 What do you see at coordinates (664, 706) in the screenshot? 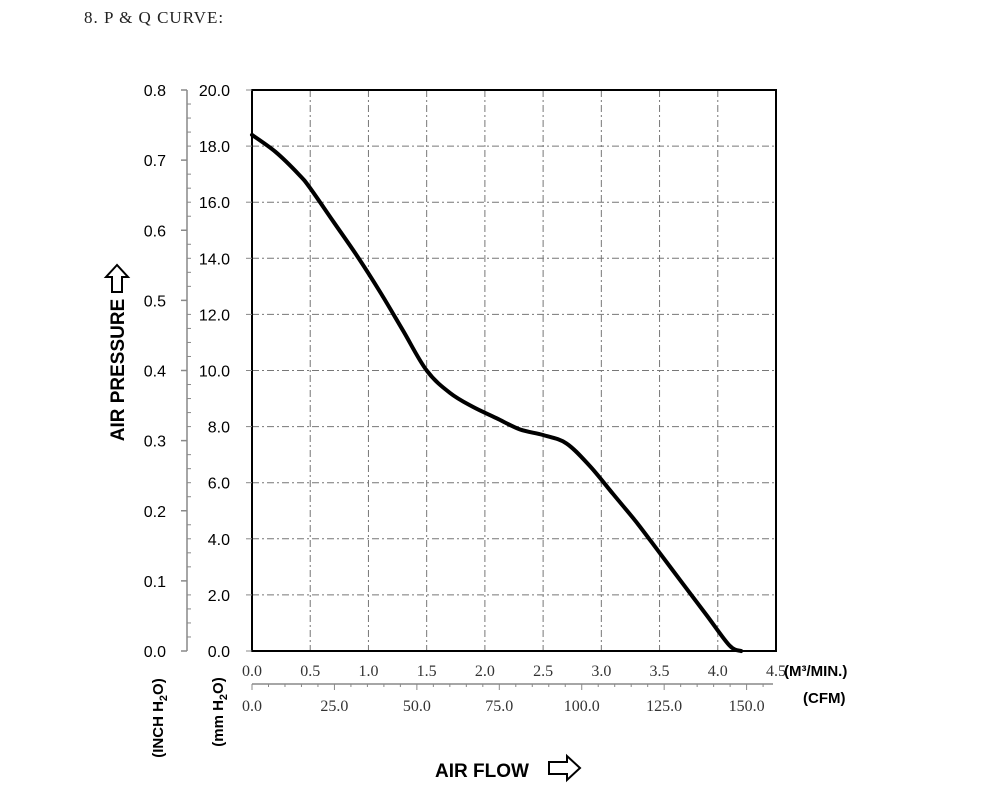
I see `x2-tick-label: 125.0` at bounding box center [664, 706].